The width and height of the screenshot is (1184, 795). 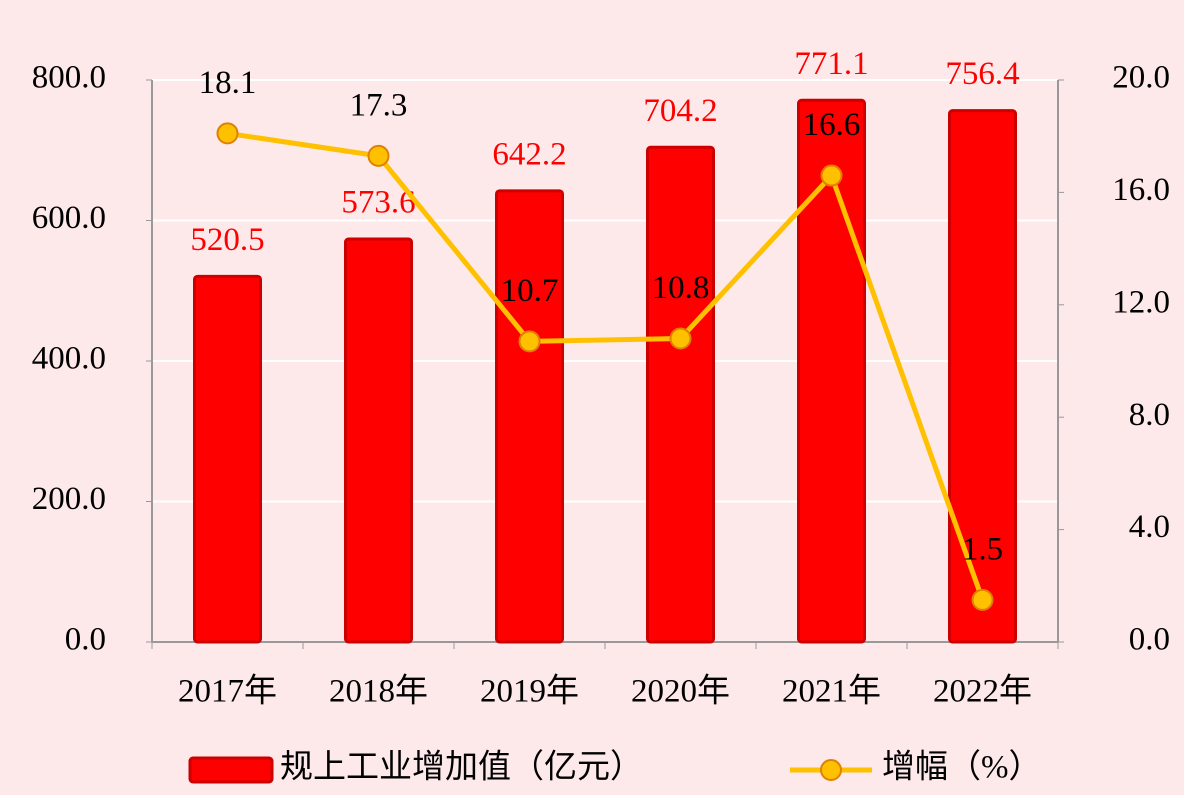 What do you see at coordinates (530, 291) in the screenshot?
I see `line-value-label: 10.7` at bounding box center [530, 291].